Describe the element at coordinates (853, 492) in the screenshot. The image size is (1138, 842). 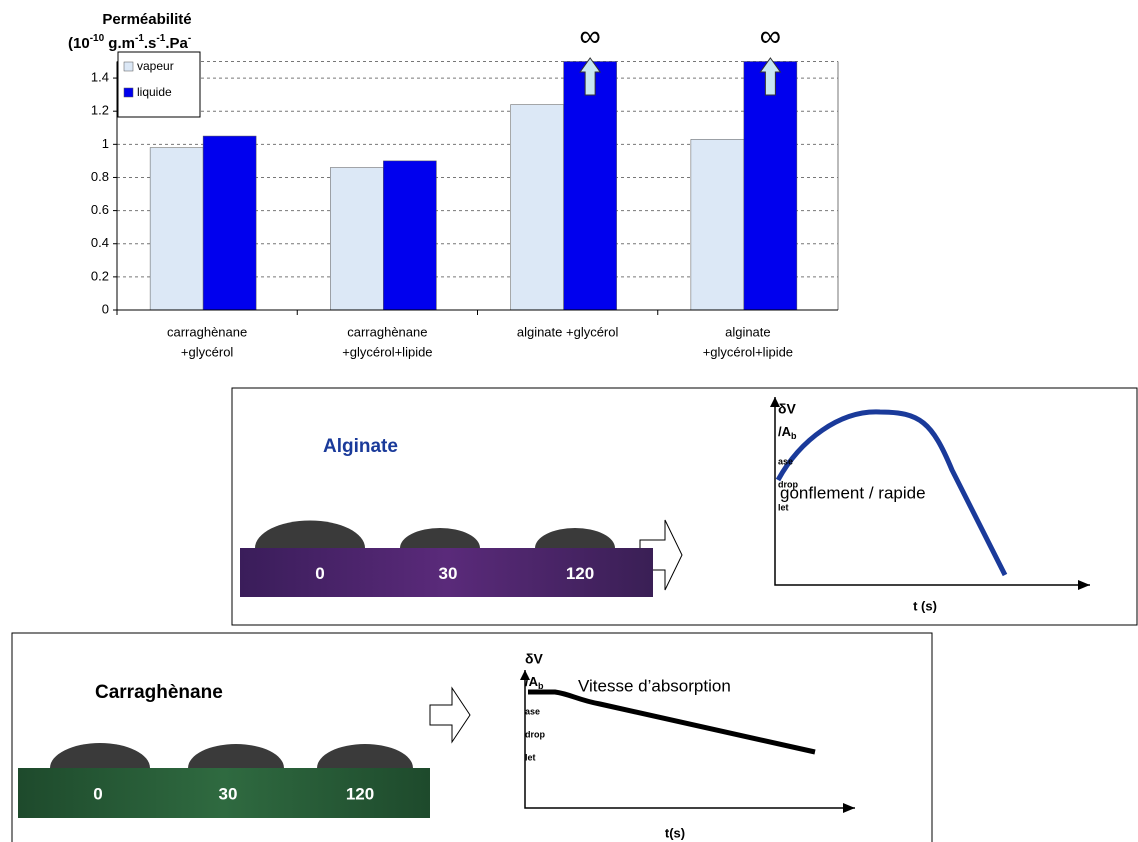
I see `annotation: gonflement / rapide` at that location.